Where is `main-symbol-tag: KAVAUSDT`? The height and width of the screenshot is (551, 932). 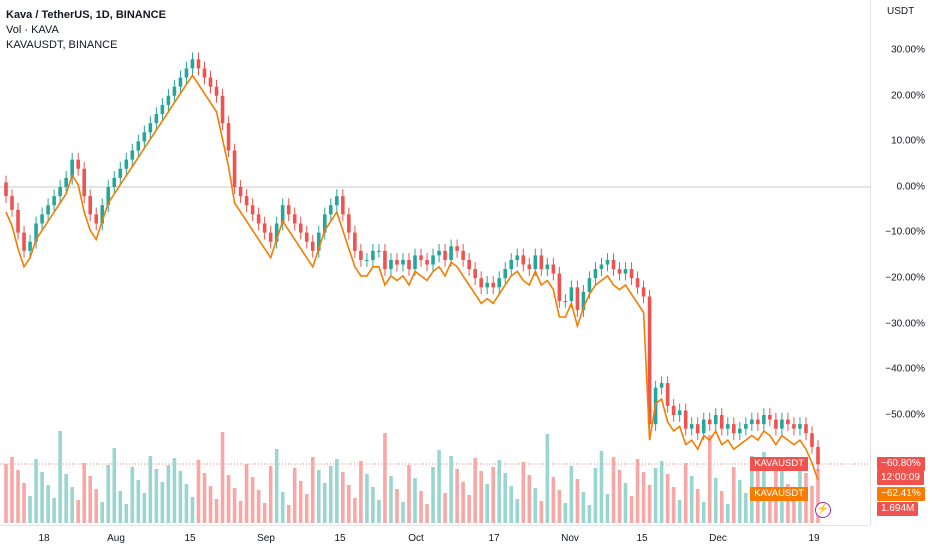 main-symbol-tag: KAVAUSDT is located at coordinates (779, 464).